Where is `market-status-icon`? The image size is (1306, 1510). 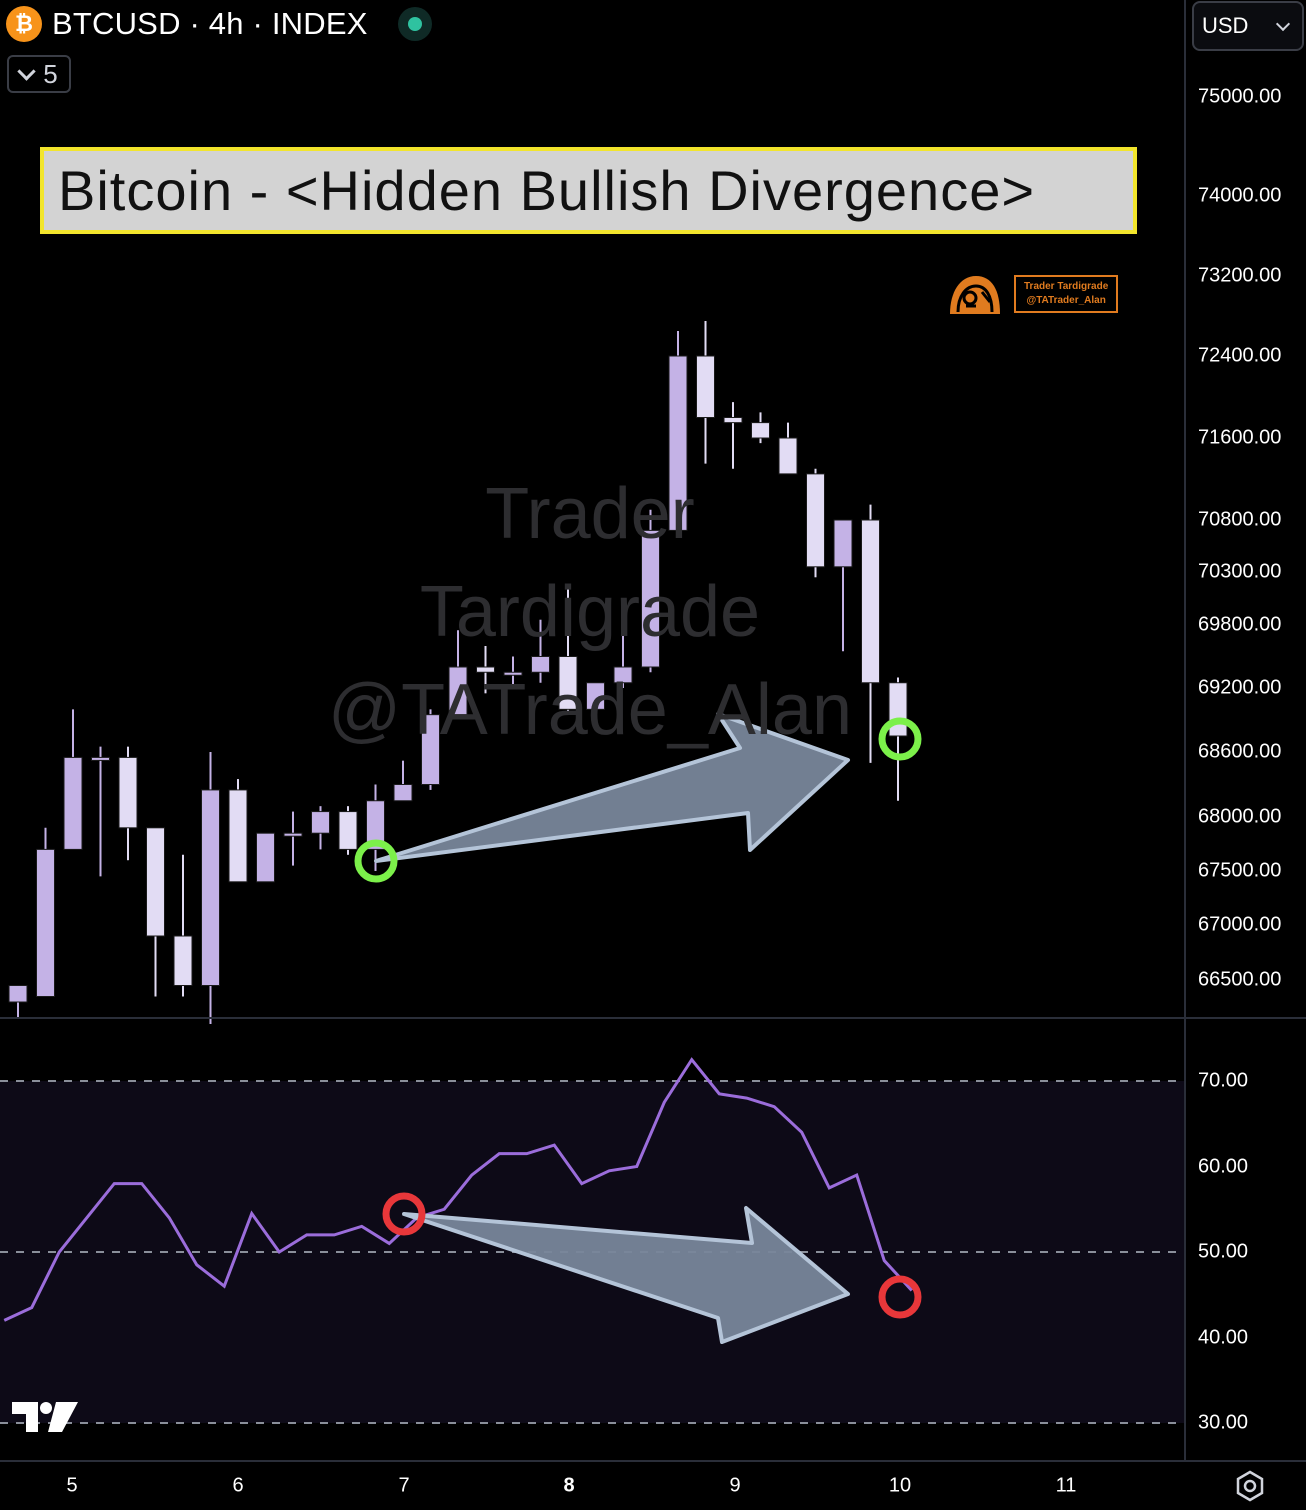
market-status-icon is located at coordinates (414, 24).